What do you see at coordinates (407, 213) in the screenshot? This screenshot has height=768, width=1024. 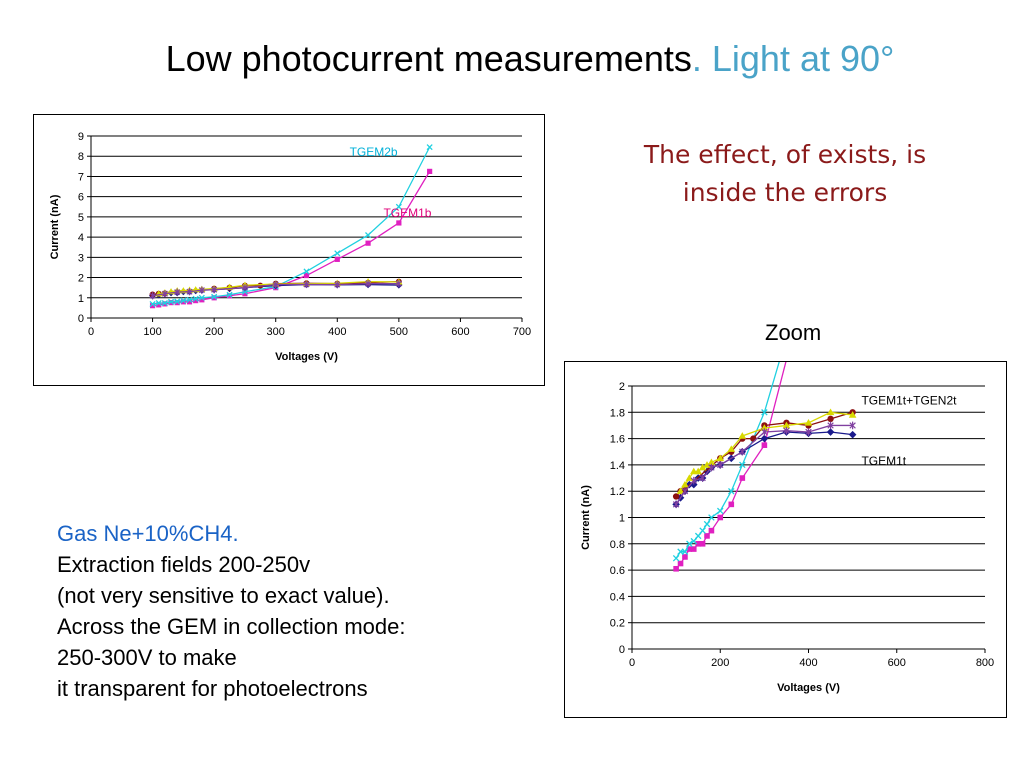 I see `main-annotation-tgem1b: TGEM1b` at bounding box center [407, 213].